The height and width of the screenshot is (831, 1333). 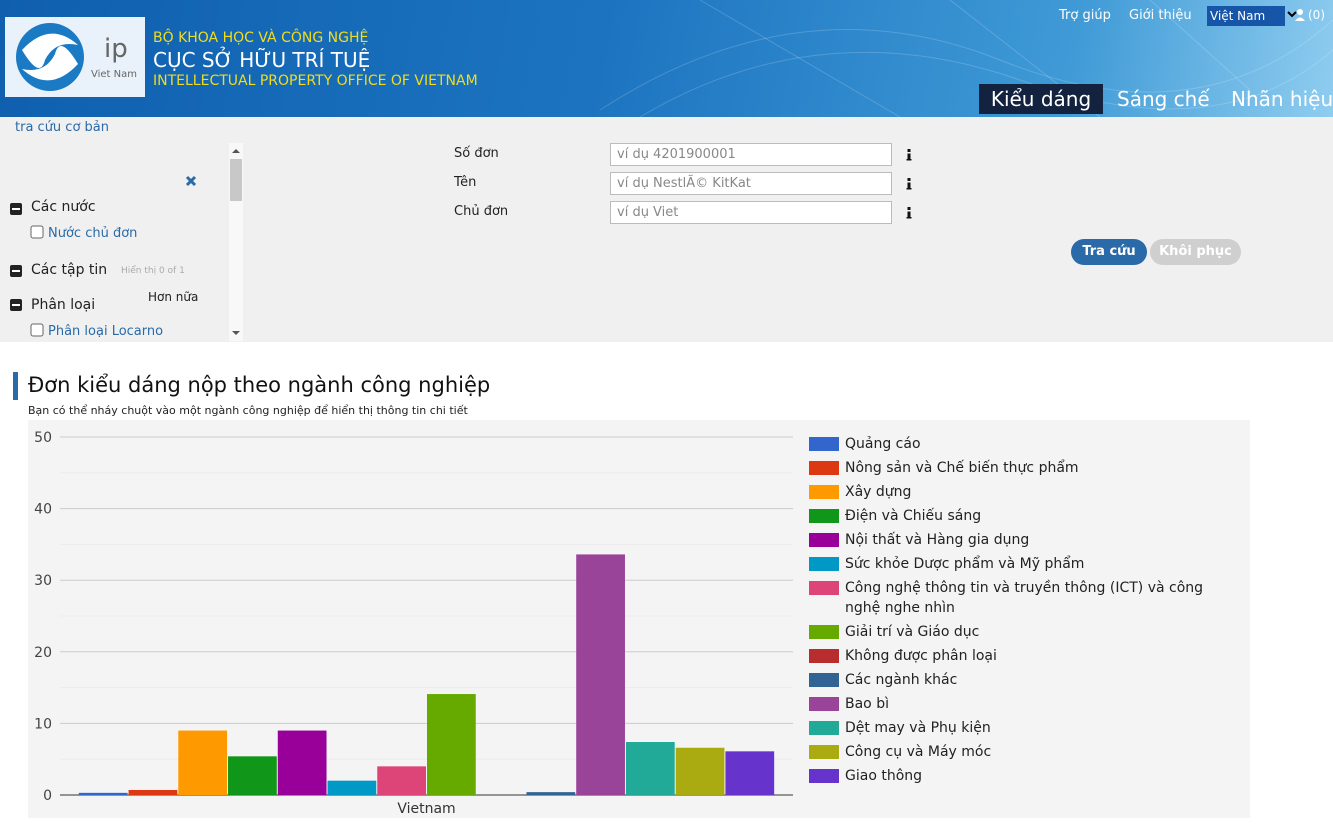 I want to click on filter-note: Hiển thị 0 of 1, so click(x=153, y=271).